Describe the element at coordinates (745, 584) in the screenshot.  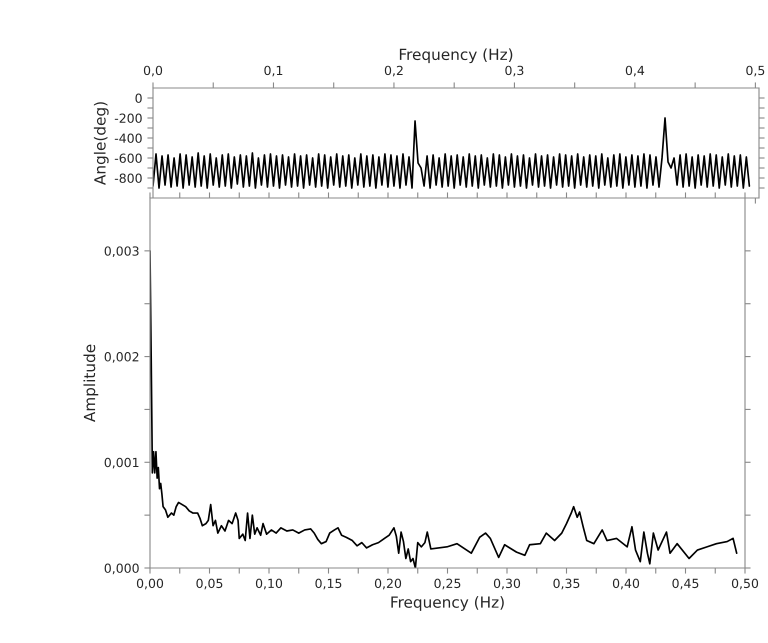
I see `x-tick-label: 0,50` at that location.